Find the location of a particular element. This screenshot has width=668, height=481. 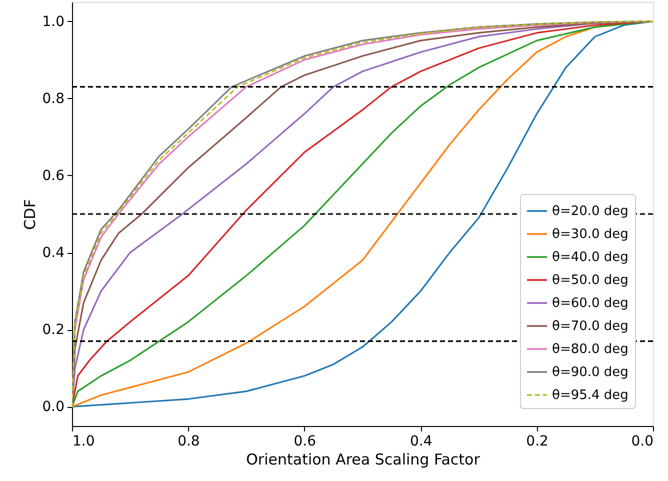

x-axis-title: Orientation Area Scaling Factor is located at coordinates (363, 459).